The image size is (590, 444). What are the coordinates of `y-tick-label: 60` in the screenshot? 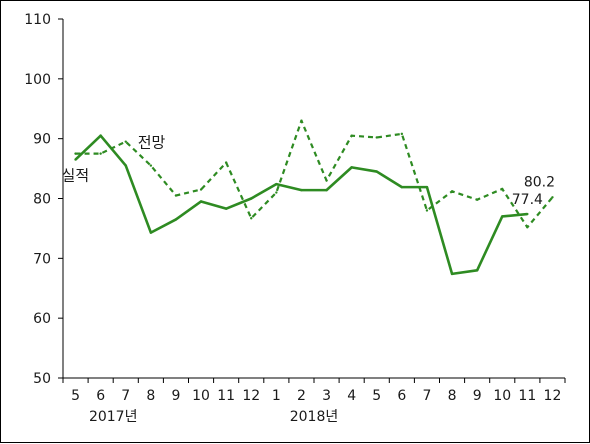 It's located at (42, 319).